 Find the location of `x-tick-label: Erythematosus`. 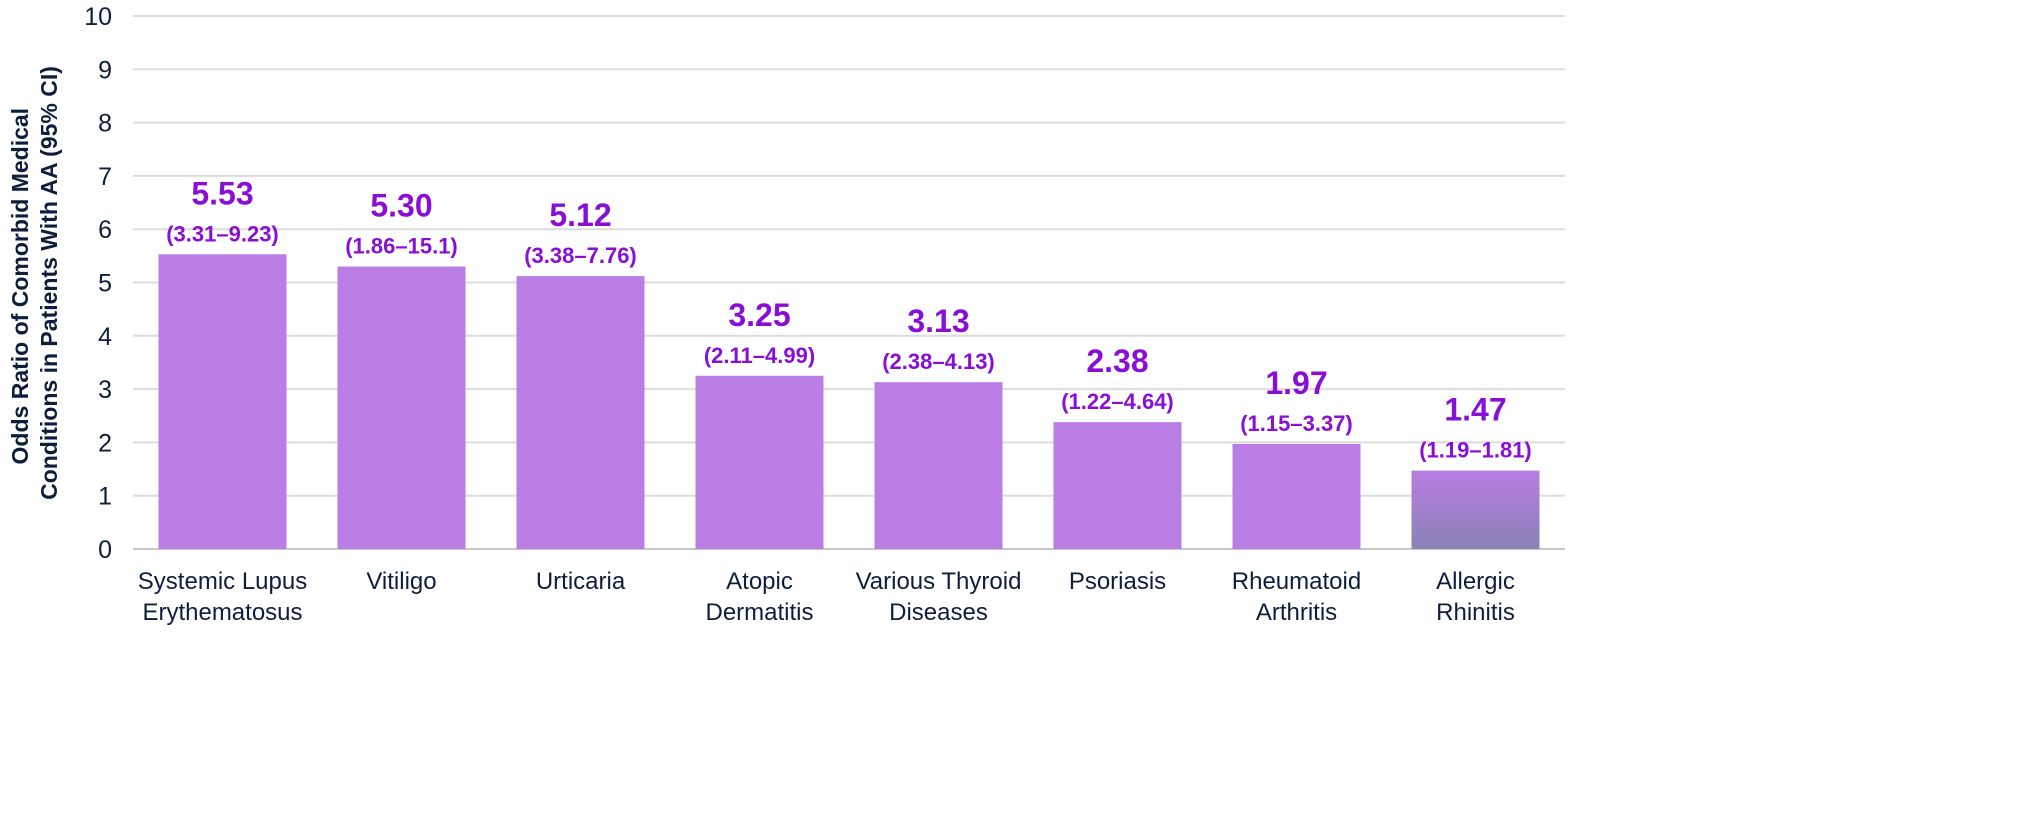

x-tick-label: Erythematosus is located at coordinates (222, 612).